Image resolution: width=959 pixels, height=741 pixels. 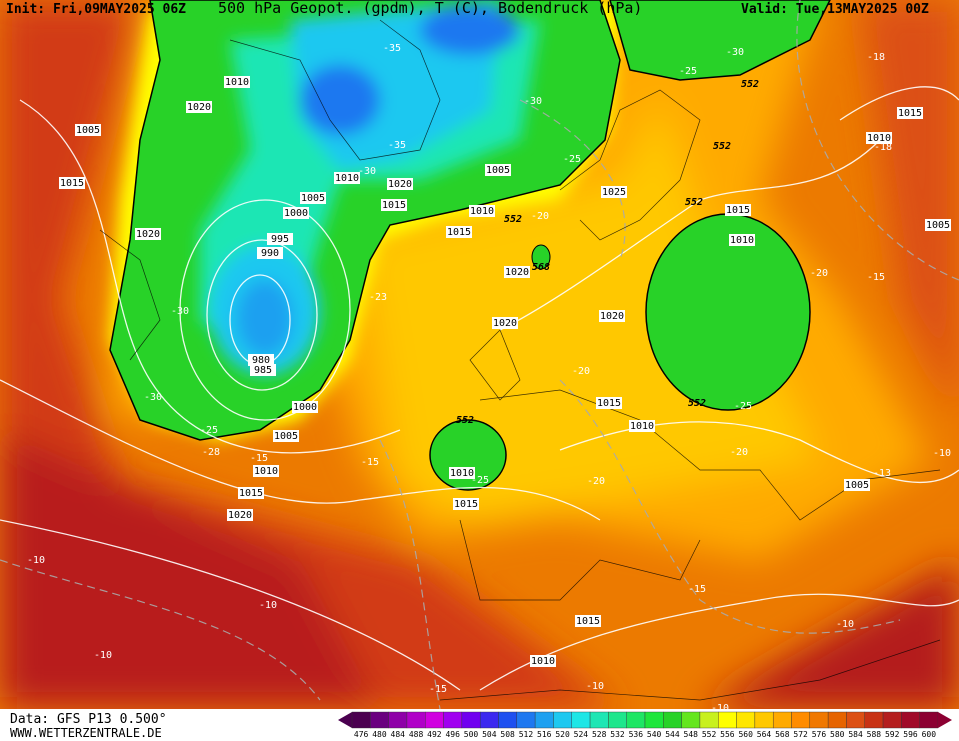 What do you see at coordinates (617, 734) in the screenshot?
I see `scale-label: 532` at bounding box center [617, 734].